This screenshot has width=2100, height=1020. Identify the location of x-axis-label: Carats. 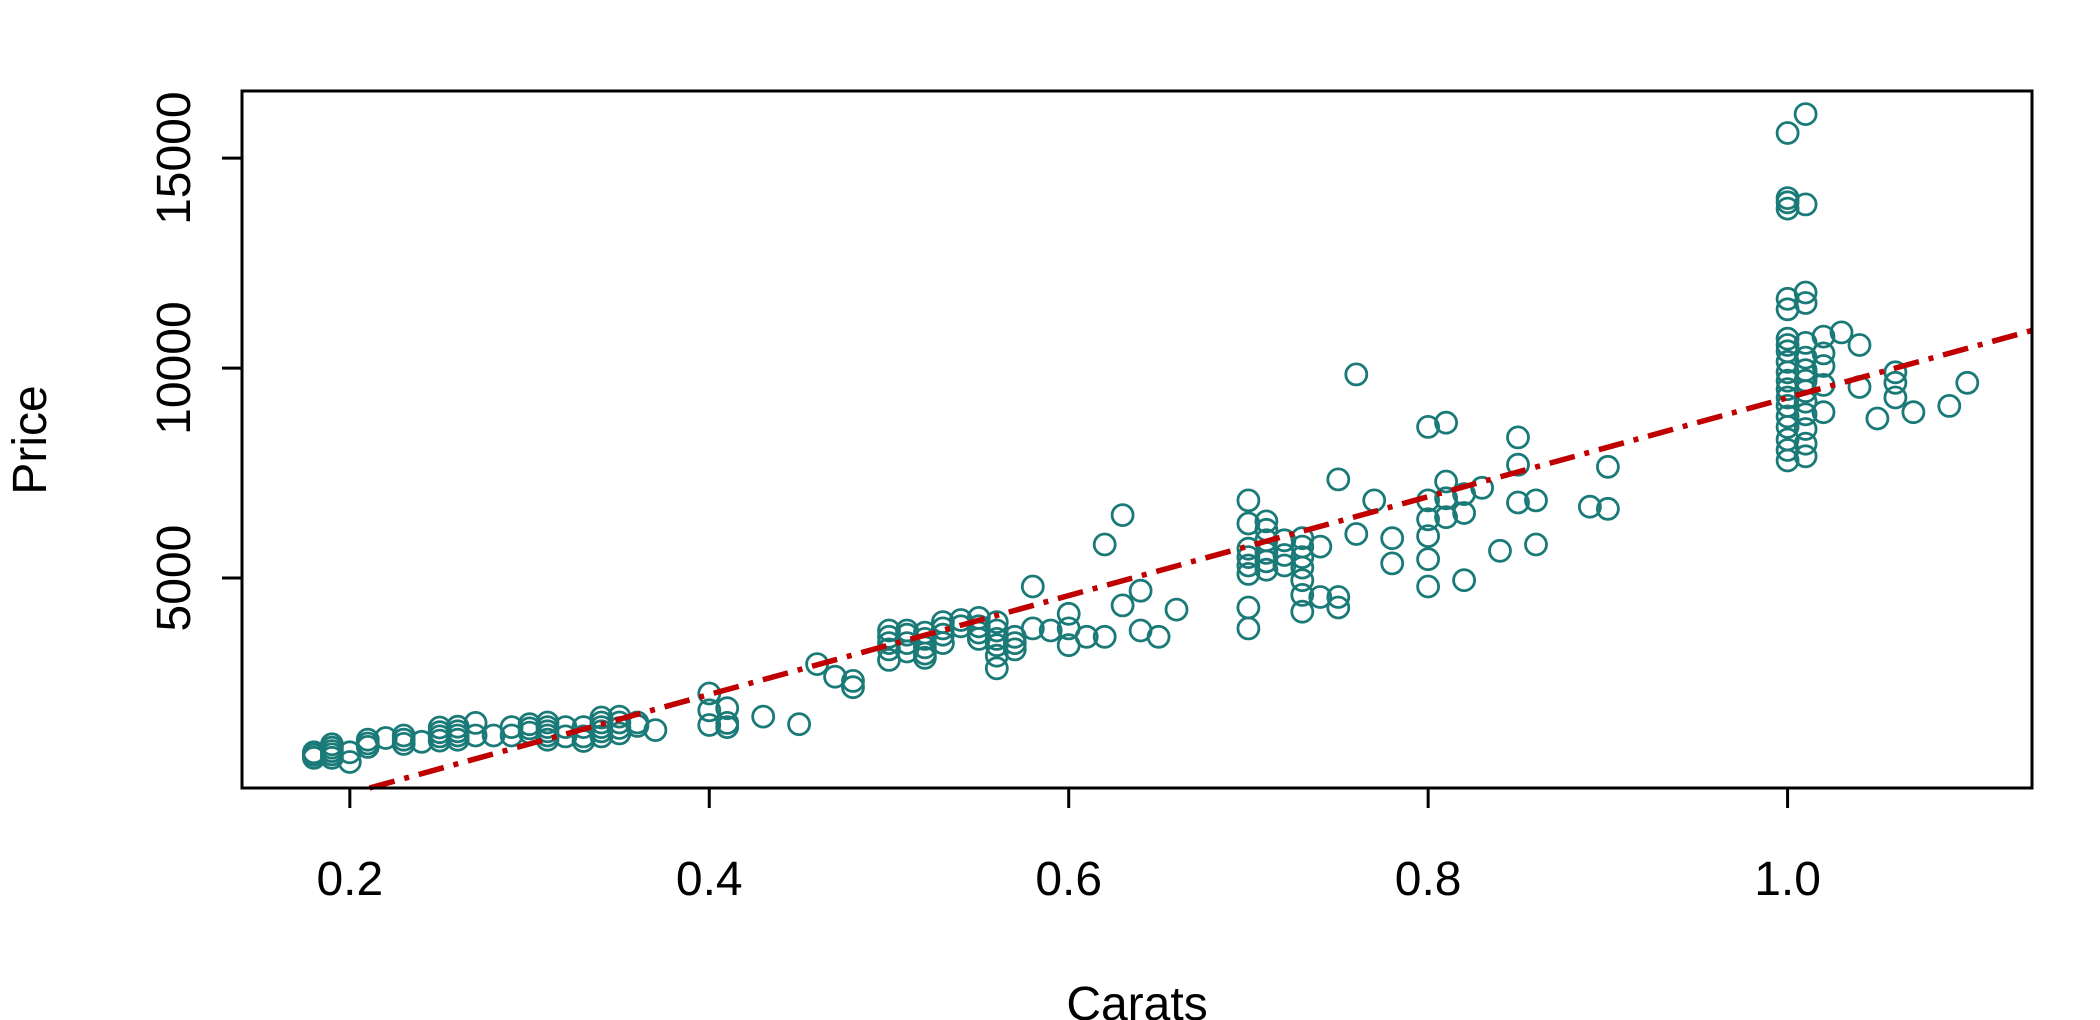
(1136, 999).